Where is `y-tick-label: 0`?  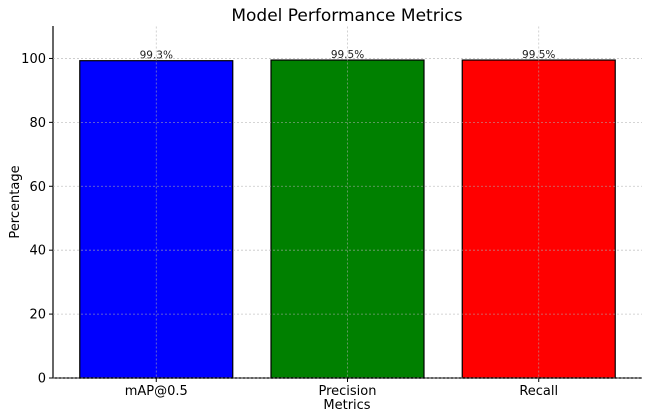 y-tick-label: 0 is located at coordinates (42, 379).